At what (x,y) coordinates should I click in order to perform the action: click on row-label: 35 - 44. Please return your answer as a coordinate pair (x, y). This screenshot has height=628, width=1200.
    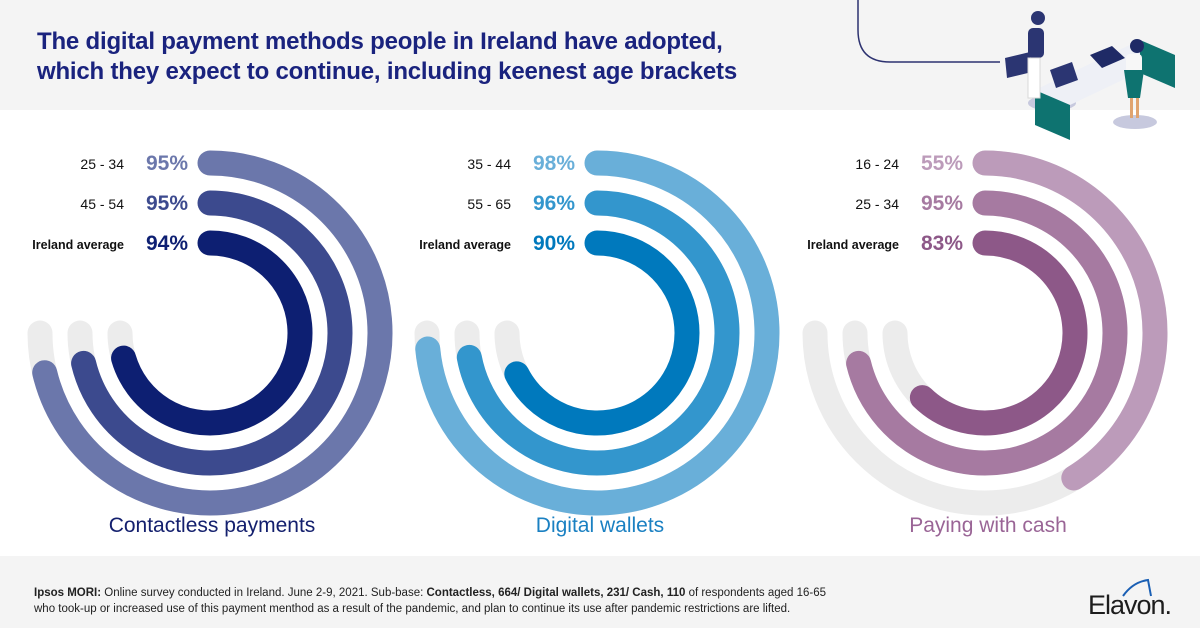
    Looking at the image, I should click on (489, 164).